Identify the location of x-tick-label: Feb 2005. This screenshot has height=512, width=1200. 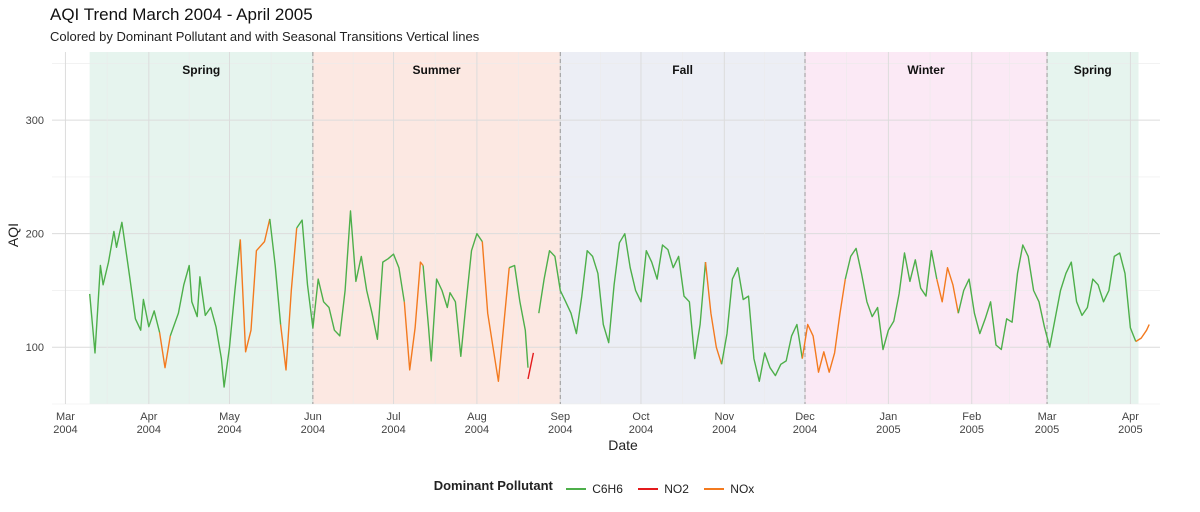
(972, 423).